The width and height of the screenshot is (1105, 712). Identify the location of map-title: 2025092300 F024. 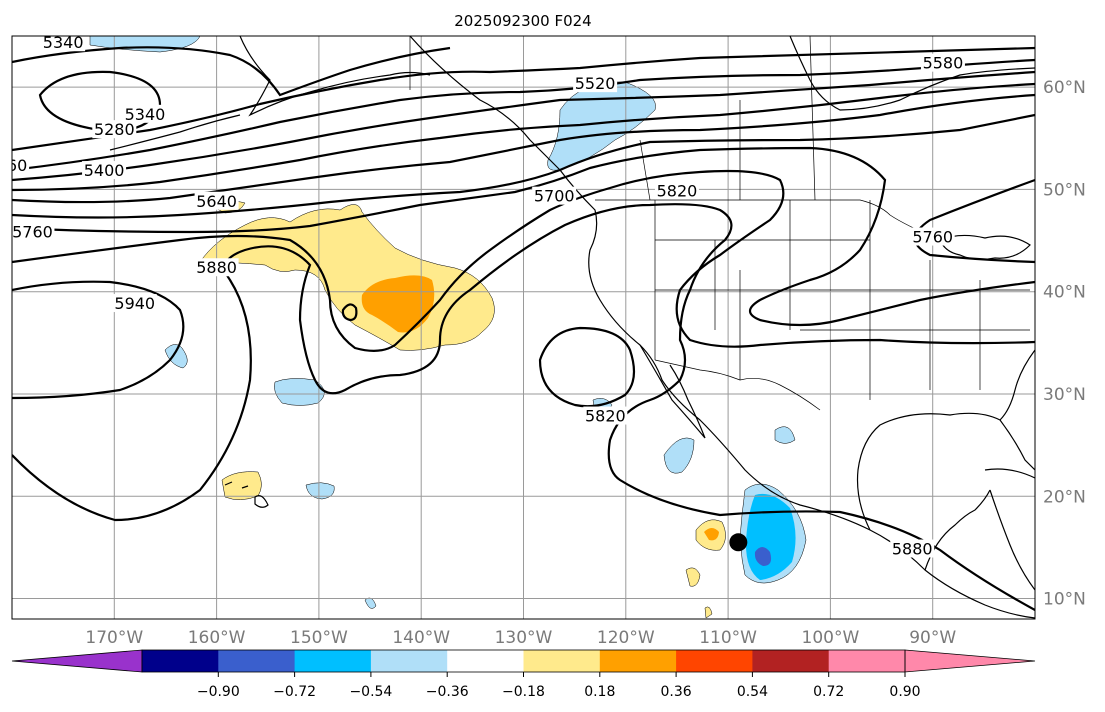
(522, 21).